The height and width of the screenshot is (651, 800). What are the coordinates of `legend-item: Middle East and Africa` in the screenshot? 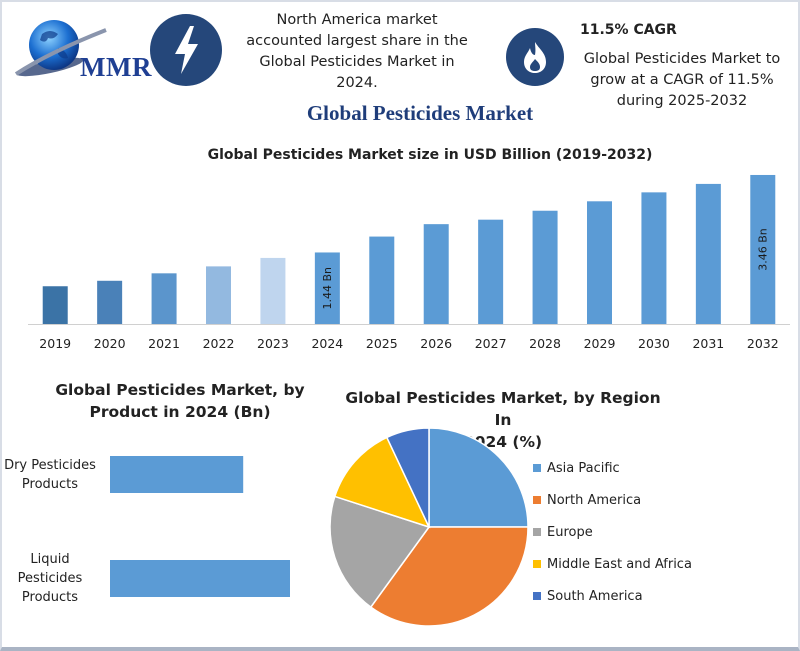 It's located at (612, 564).